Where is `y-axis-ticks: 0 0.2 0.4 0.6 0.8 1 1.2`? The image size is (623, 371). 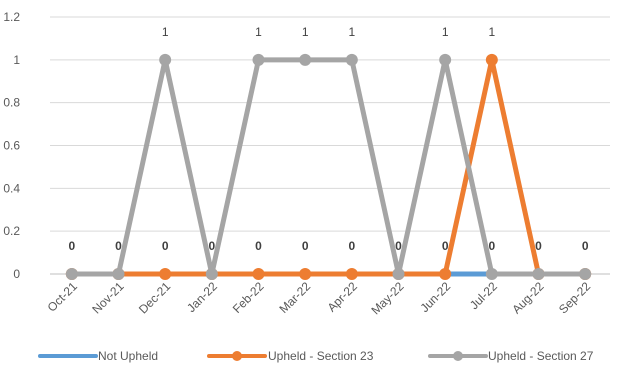
y-axis-ticks: 0 0.2 0.4 0.6 0.8 1 1.2 is located at coordinates (11, 145).